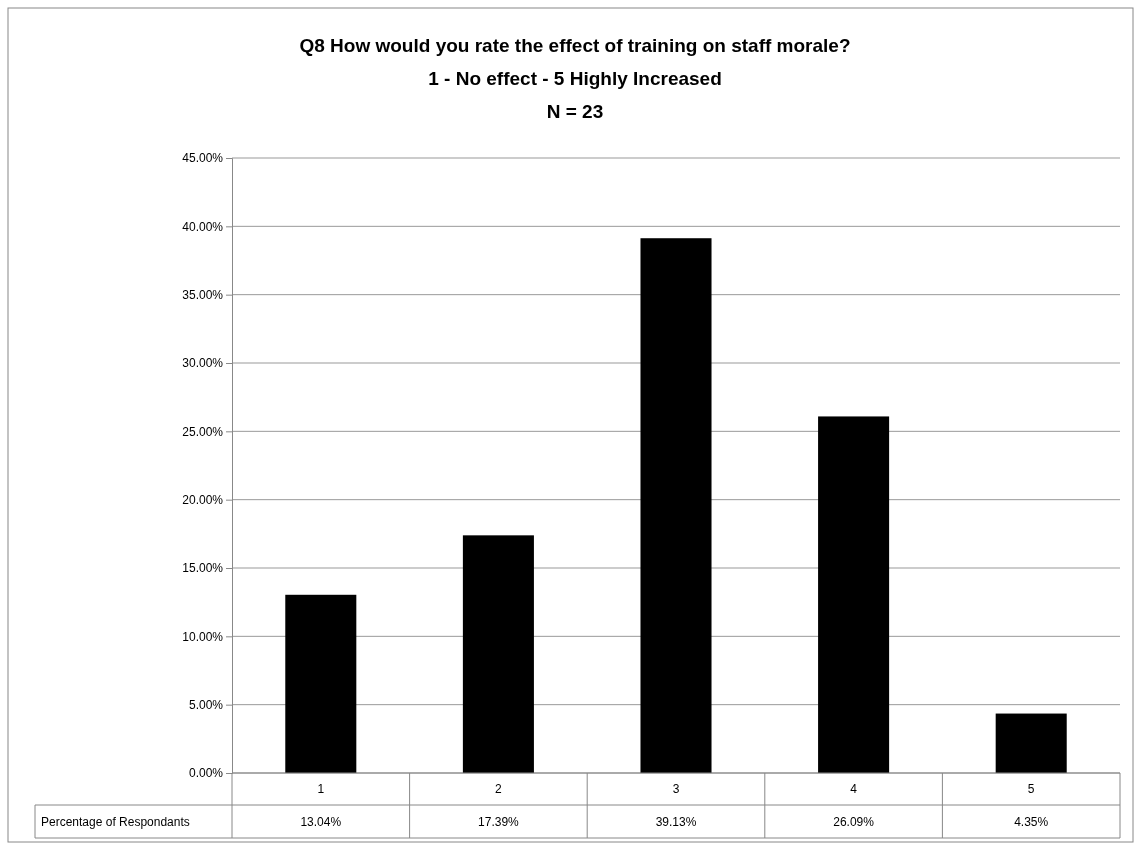 Image resolution: width=1139 pixels, height=845 pixels. What do you see at coordinates (499, 821) in the screenshot?
I see `data-label: 17.39%` at bounding box center [499, 821].